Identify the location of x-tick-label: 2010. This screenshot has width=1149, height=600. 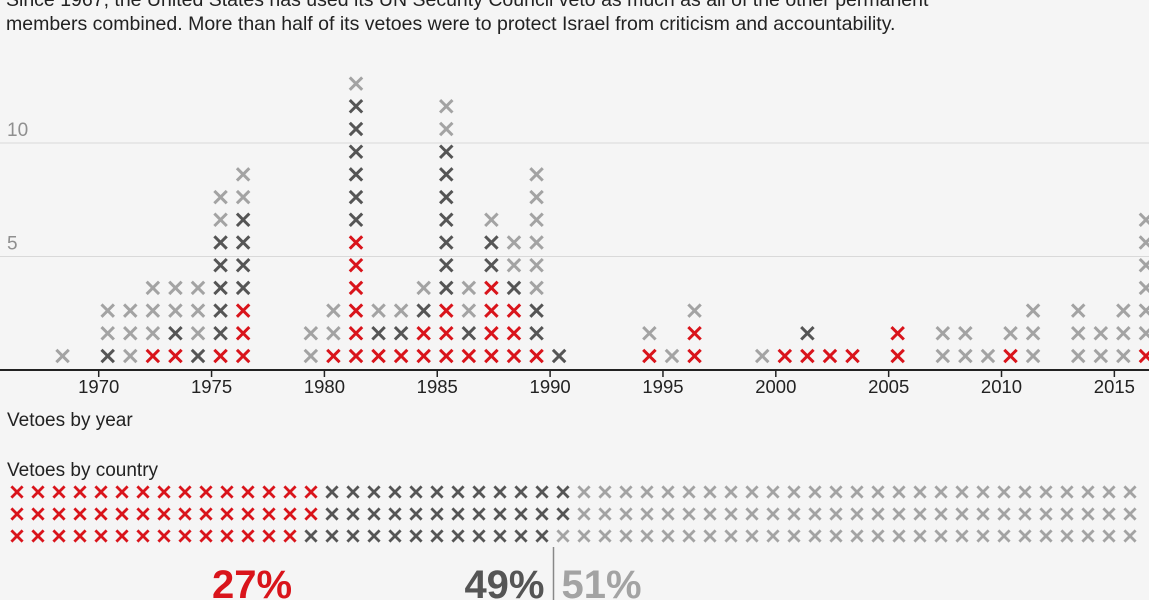
(1001, 386).